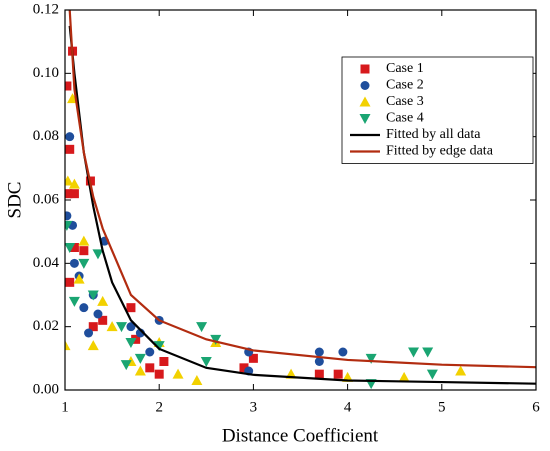  I want to click on legend-label: Case 1, so click(405, 68).